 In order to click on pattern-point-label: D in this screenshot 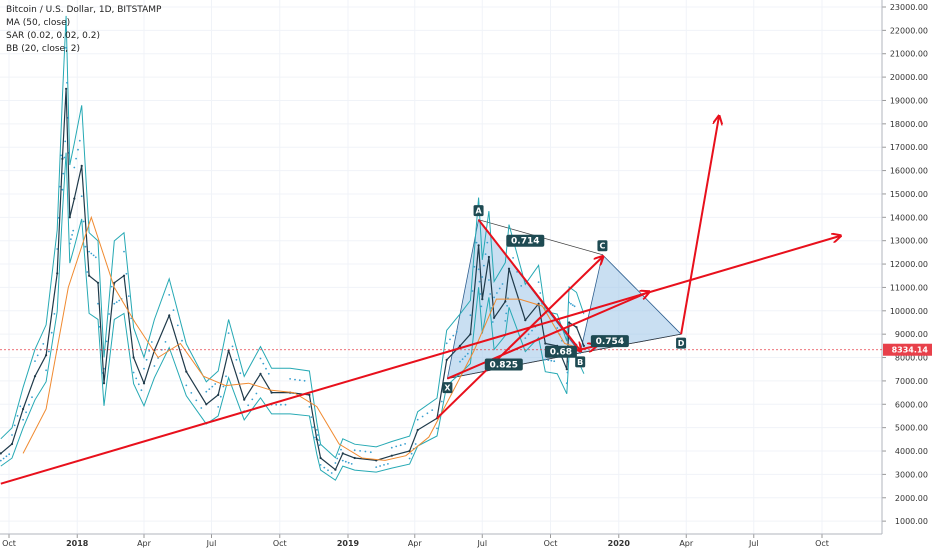, I will do `click(681, 343)`.